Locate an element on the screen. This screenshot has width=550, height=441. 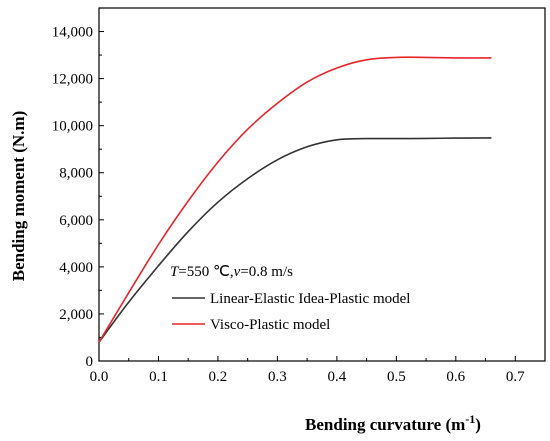
annotation-part-3: =0.8 m/s is located at coordinates (266, 272).